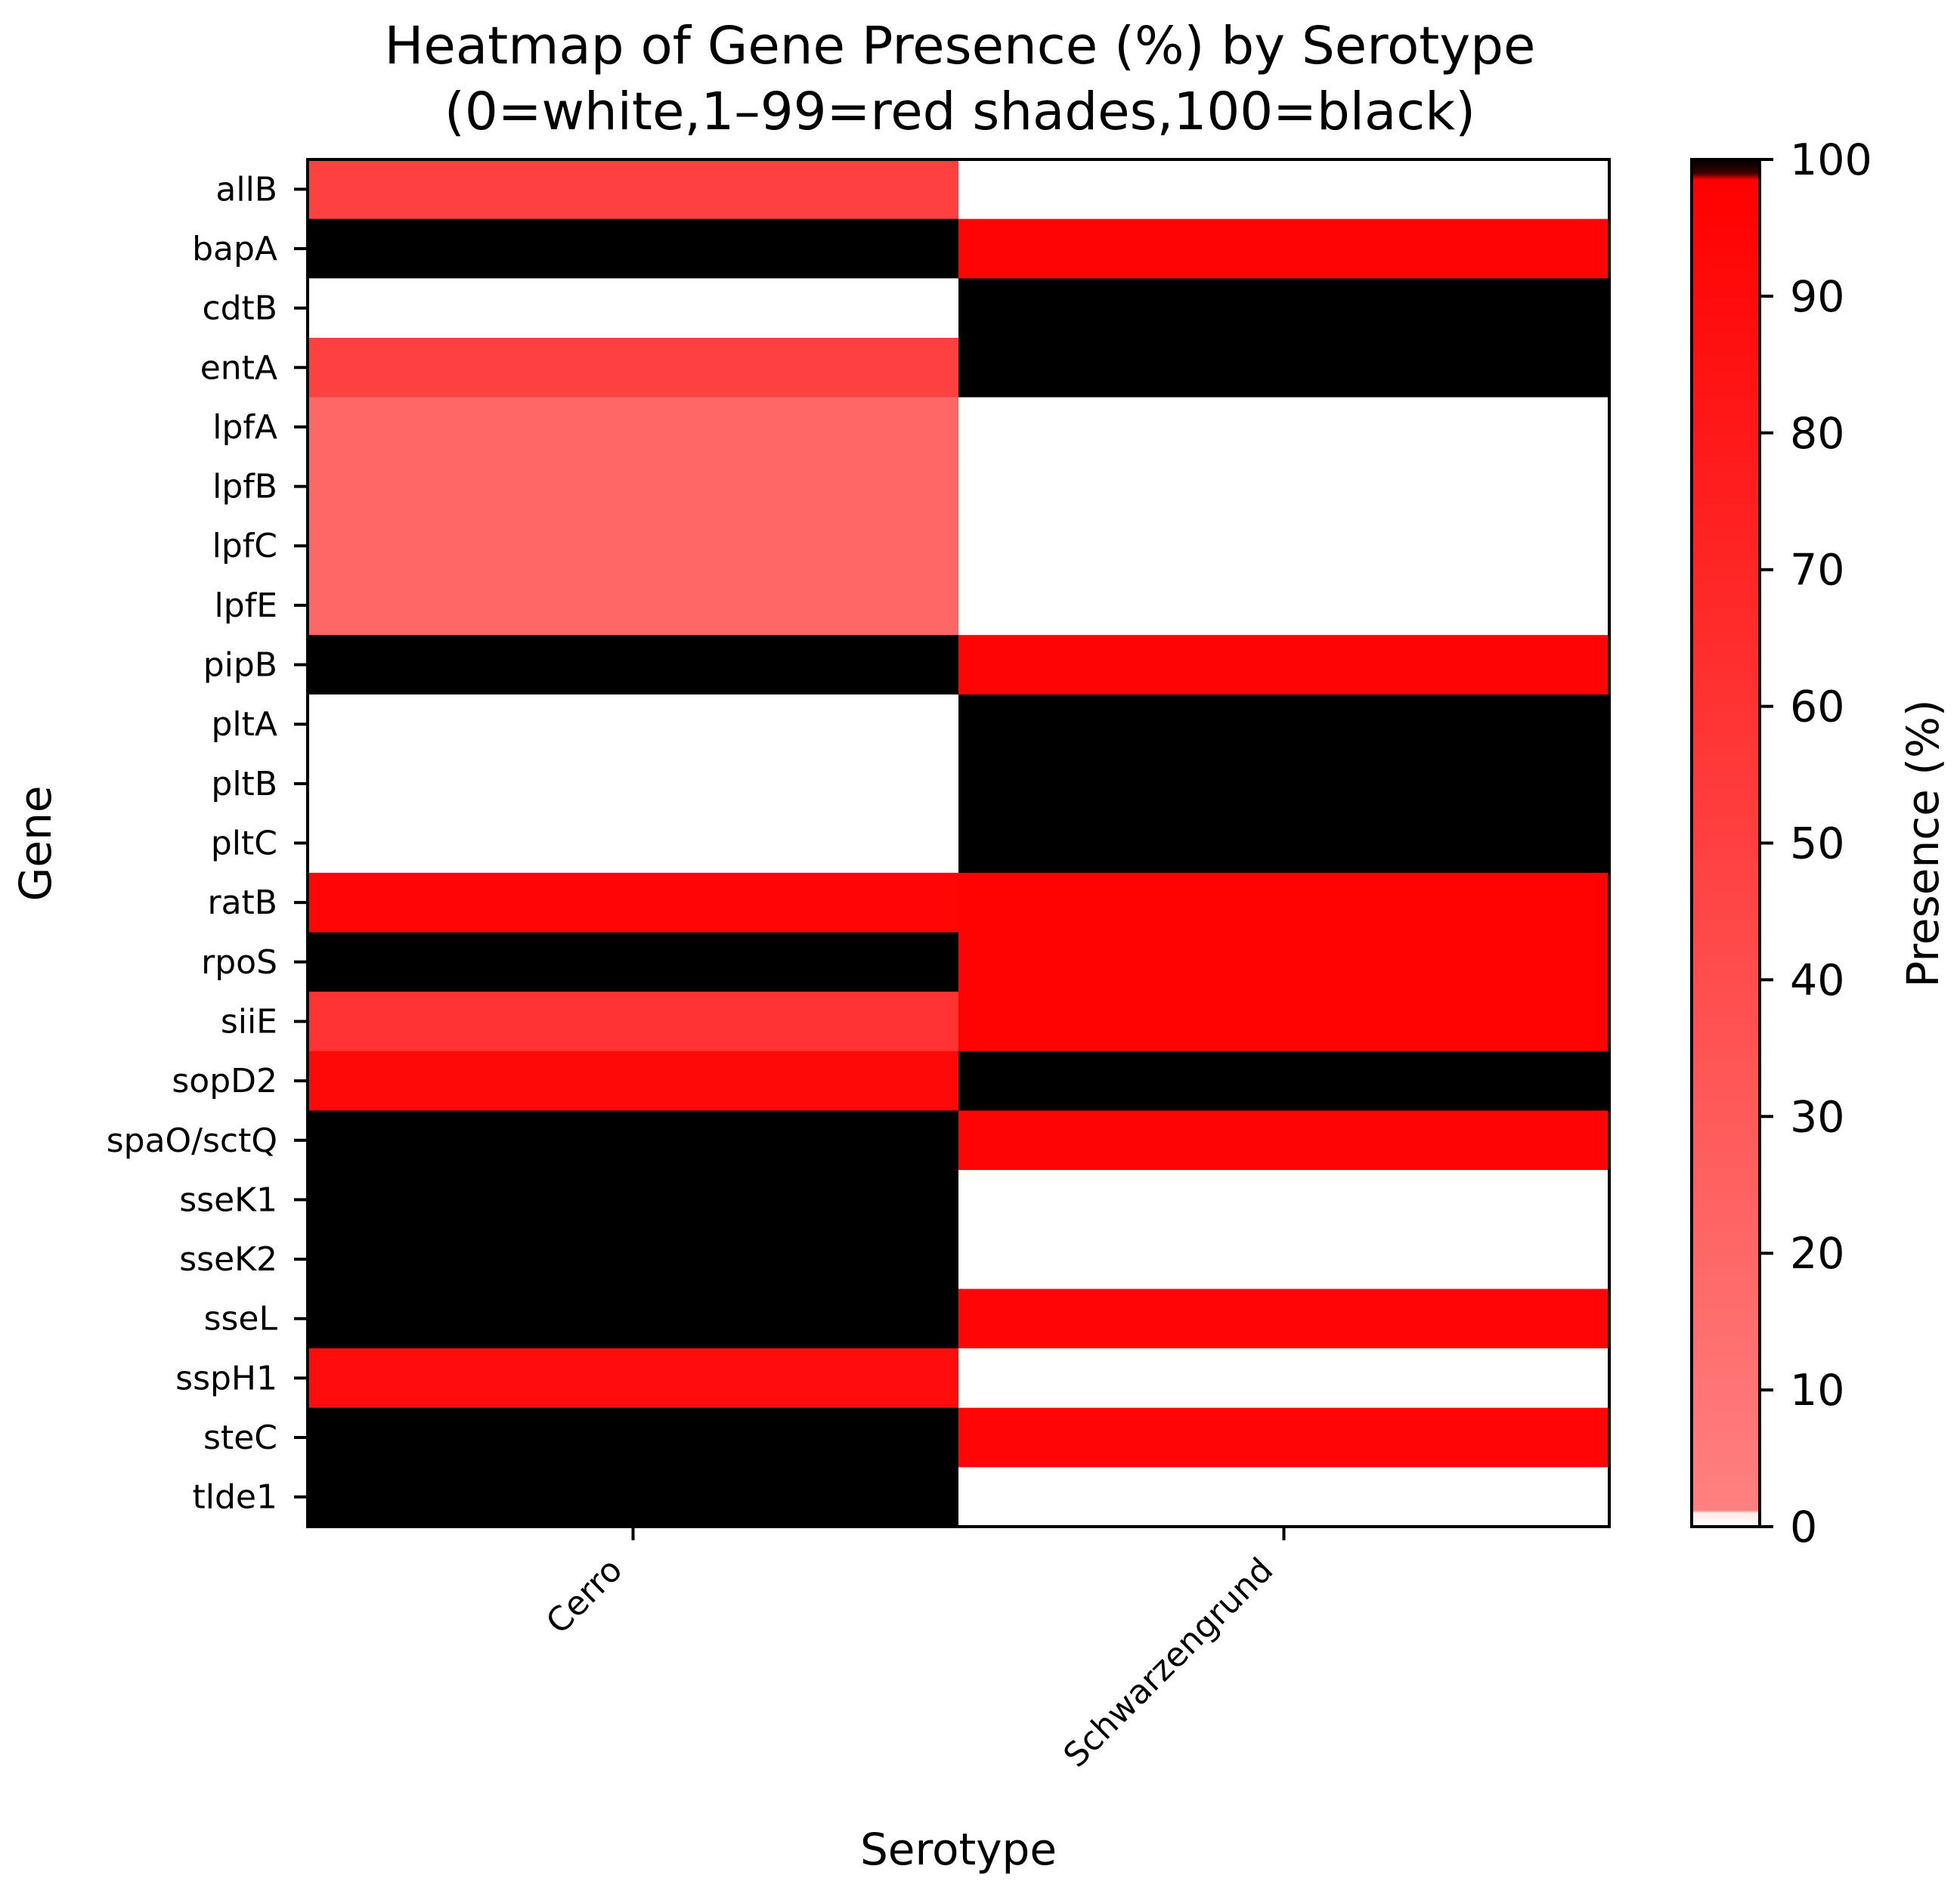 This screenshot has width=1960, height=1897. I want to click on y-tick-label: lpfC, so click(245, 546).